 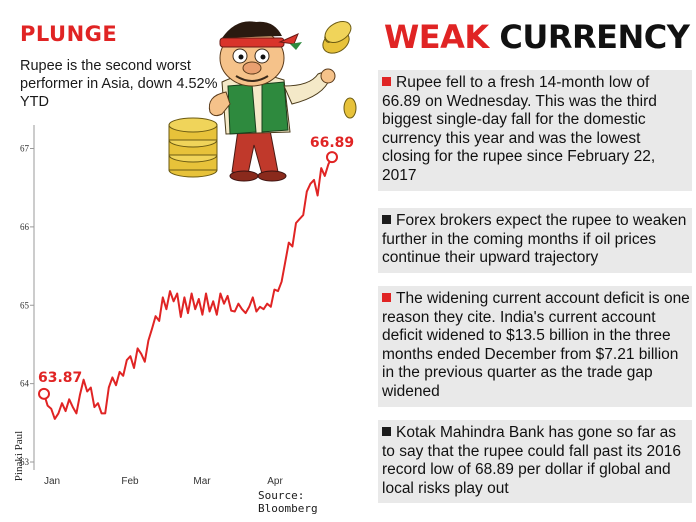 What do you see at coordinates (193, 147) in the screenshot?
I see `coin-stack-icon` at bounding box center [193, 147].